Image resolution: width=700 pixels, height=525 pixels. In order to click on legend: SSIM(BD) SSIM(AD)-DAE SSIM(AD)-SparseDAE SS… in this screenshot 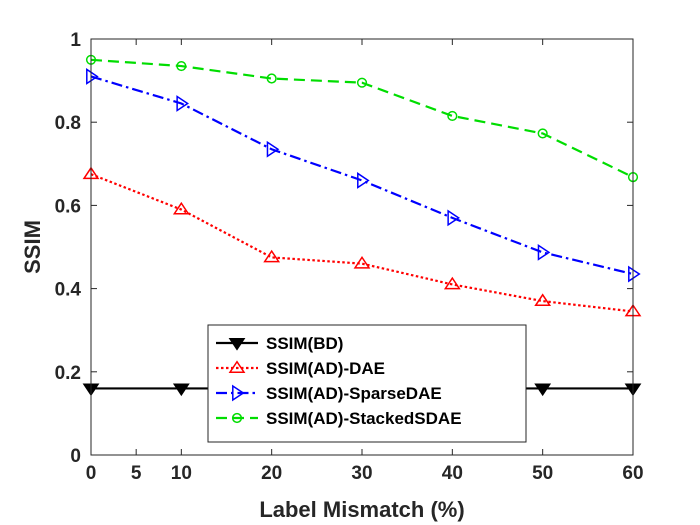, I will do `click(367, 383)`.